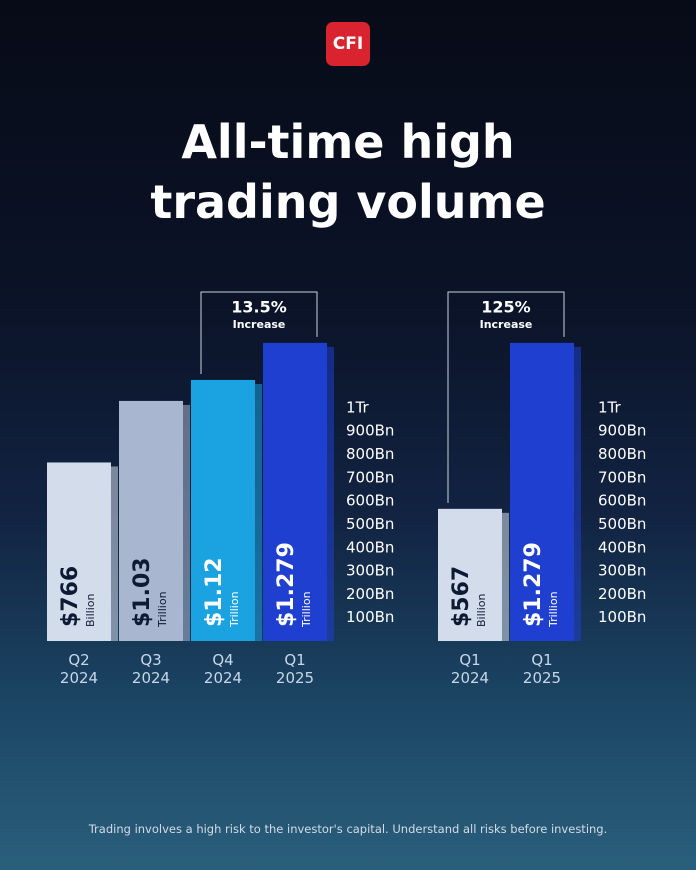  What do you see at coordinates (505, 307) in the screenshot?
I see `annotation: 125%` at bounding box center [505, 307].